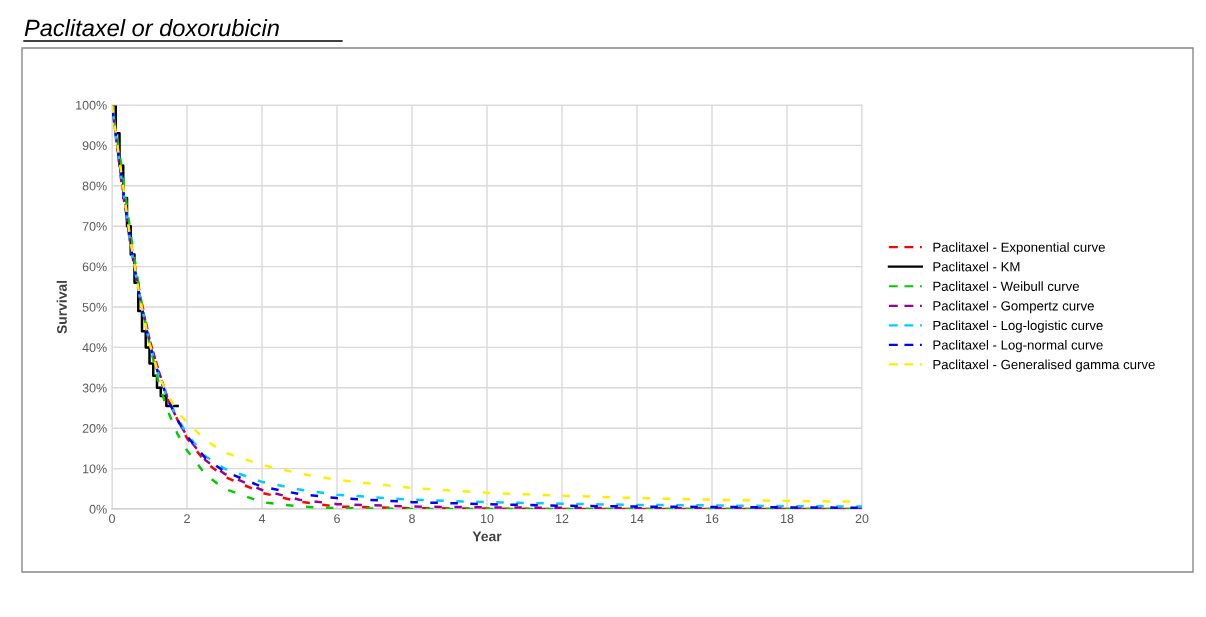 This screenshot has height=617, width=1206. I want to click on x-tick-label: 16, so click(712, 519).